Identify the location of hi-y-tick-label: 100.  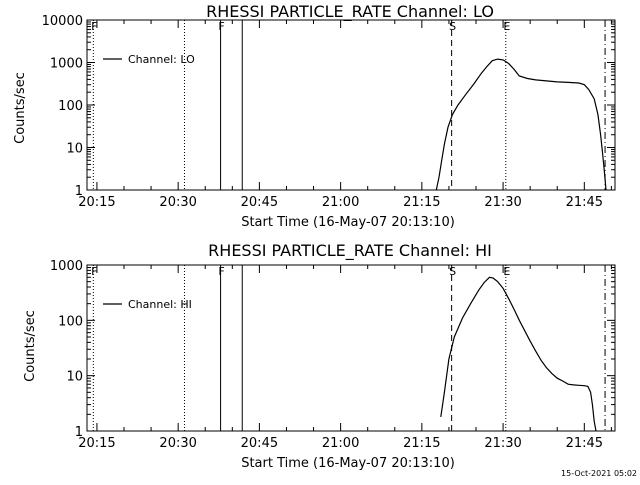
(70, 321).